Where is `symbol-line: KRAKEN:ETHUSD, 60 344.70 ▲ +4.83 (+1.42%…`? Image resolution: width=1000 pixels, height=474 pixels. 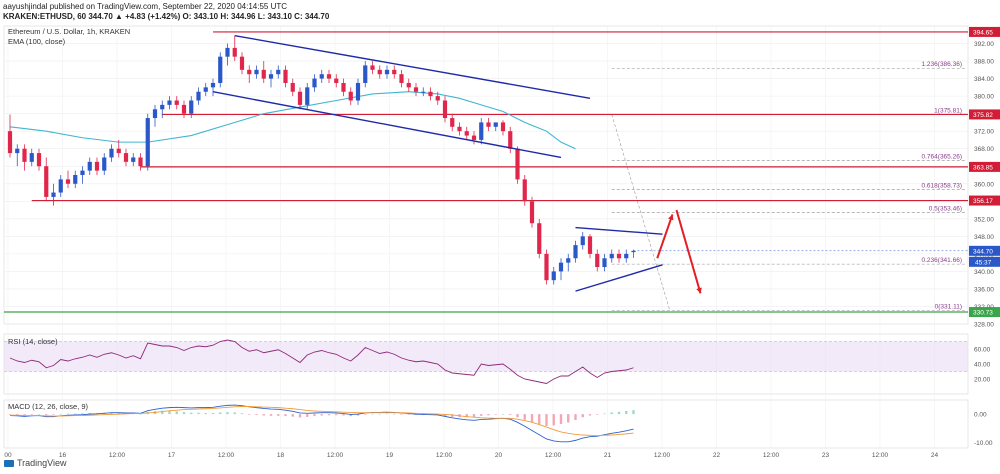
symbol-line: KRAKEN:ETHUSD, 60 344.70 ▲ +4.83 (+1.42%… is located at coordinates (166, 16).